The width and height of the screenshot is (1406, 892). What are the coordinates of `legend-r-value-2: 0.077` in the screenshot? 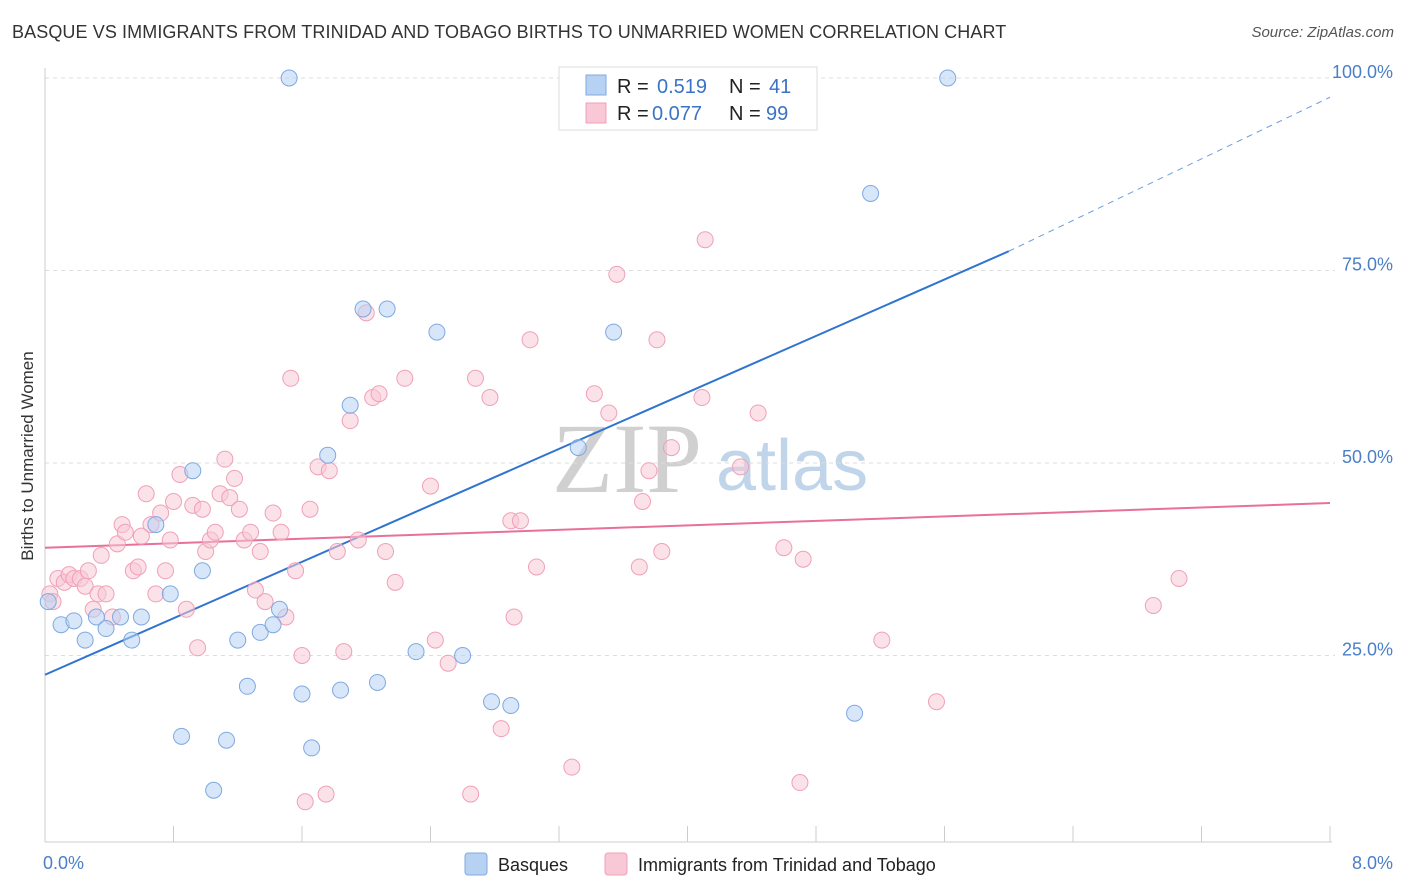 It's located at (677, 114).